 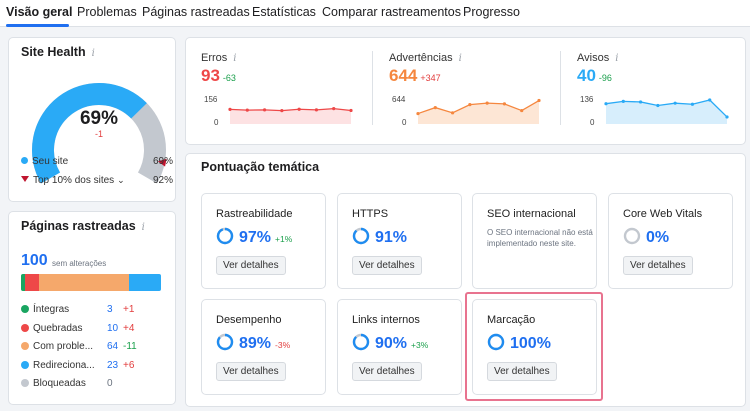 What do you see at coordinates (210, 75) in the screenshot?
I see `metric-value: 93` at bounding box center [210, 75].